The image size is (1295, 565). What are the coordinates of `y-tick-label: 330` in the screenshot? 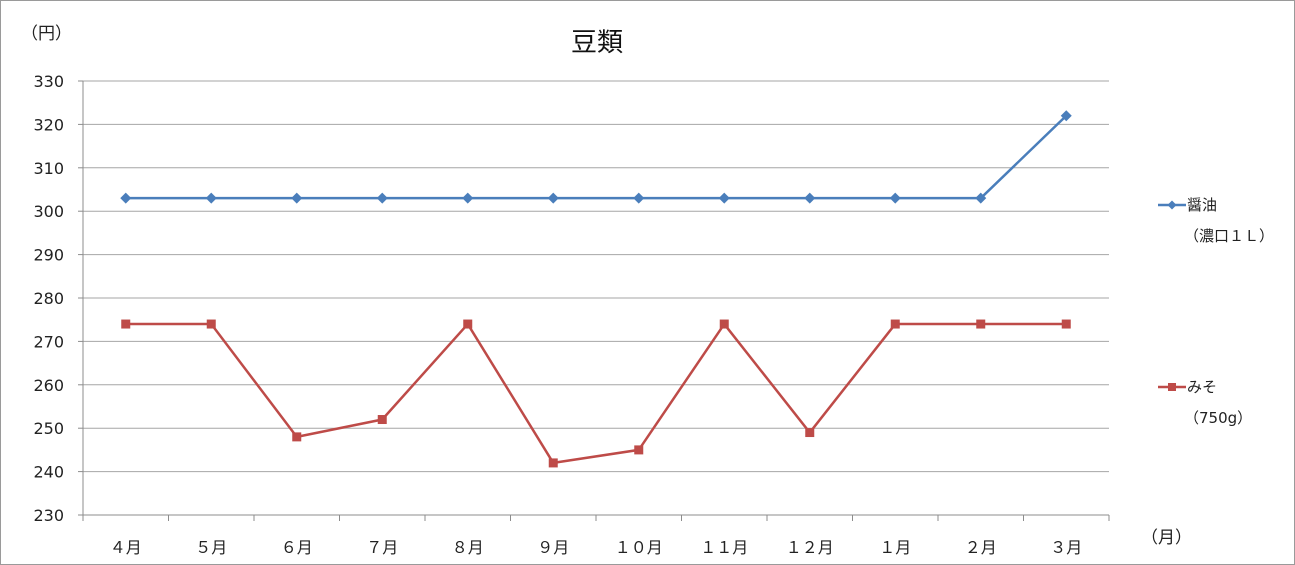 It's located at (48, 81).